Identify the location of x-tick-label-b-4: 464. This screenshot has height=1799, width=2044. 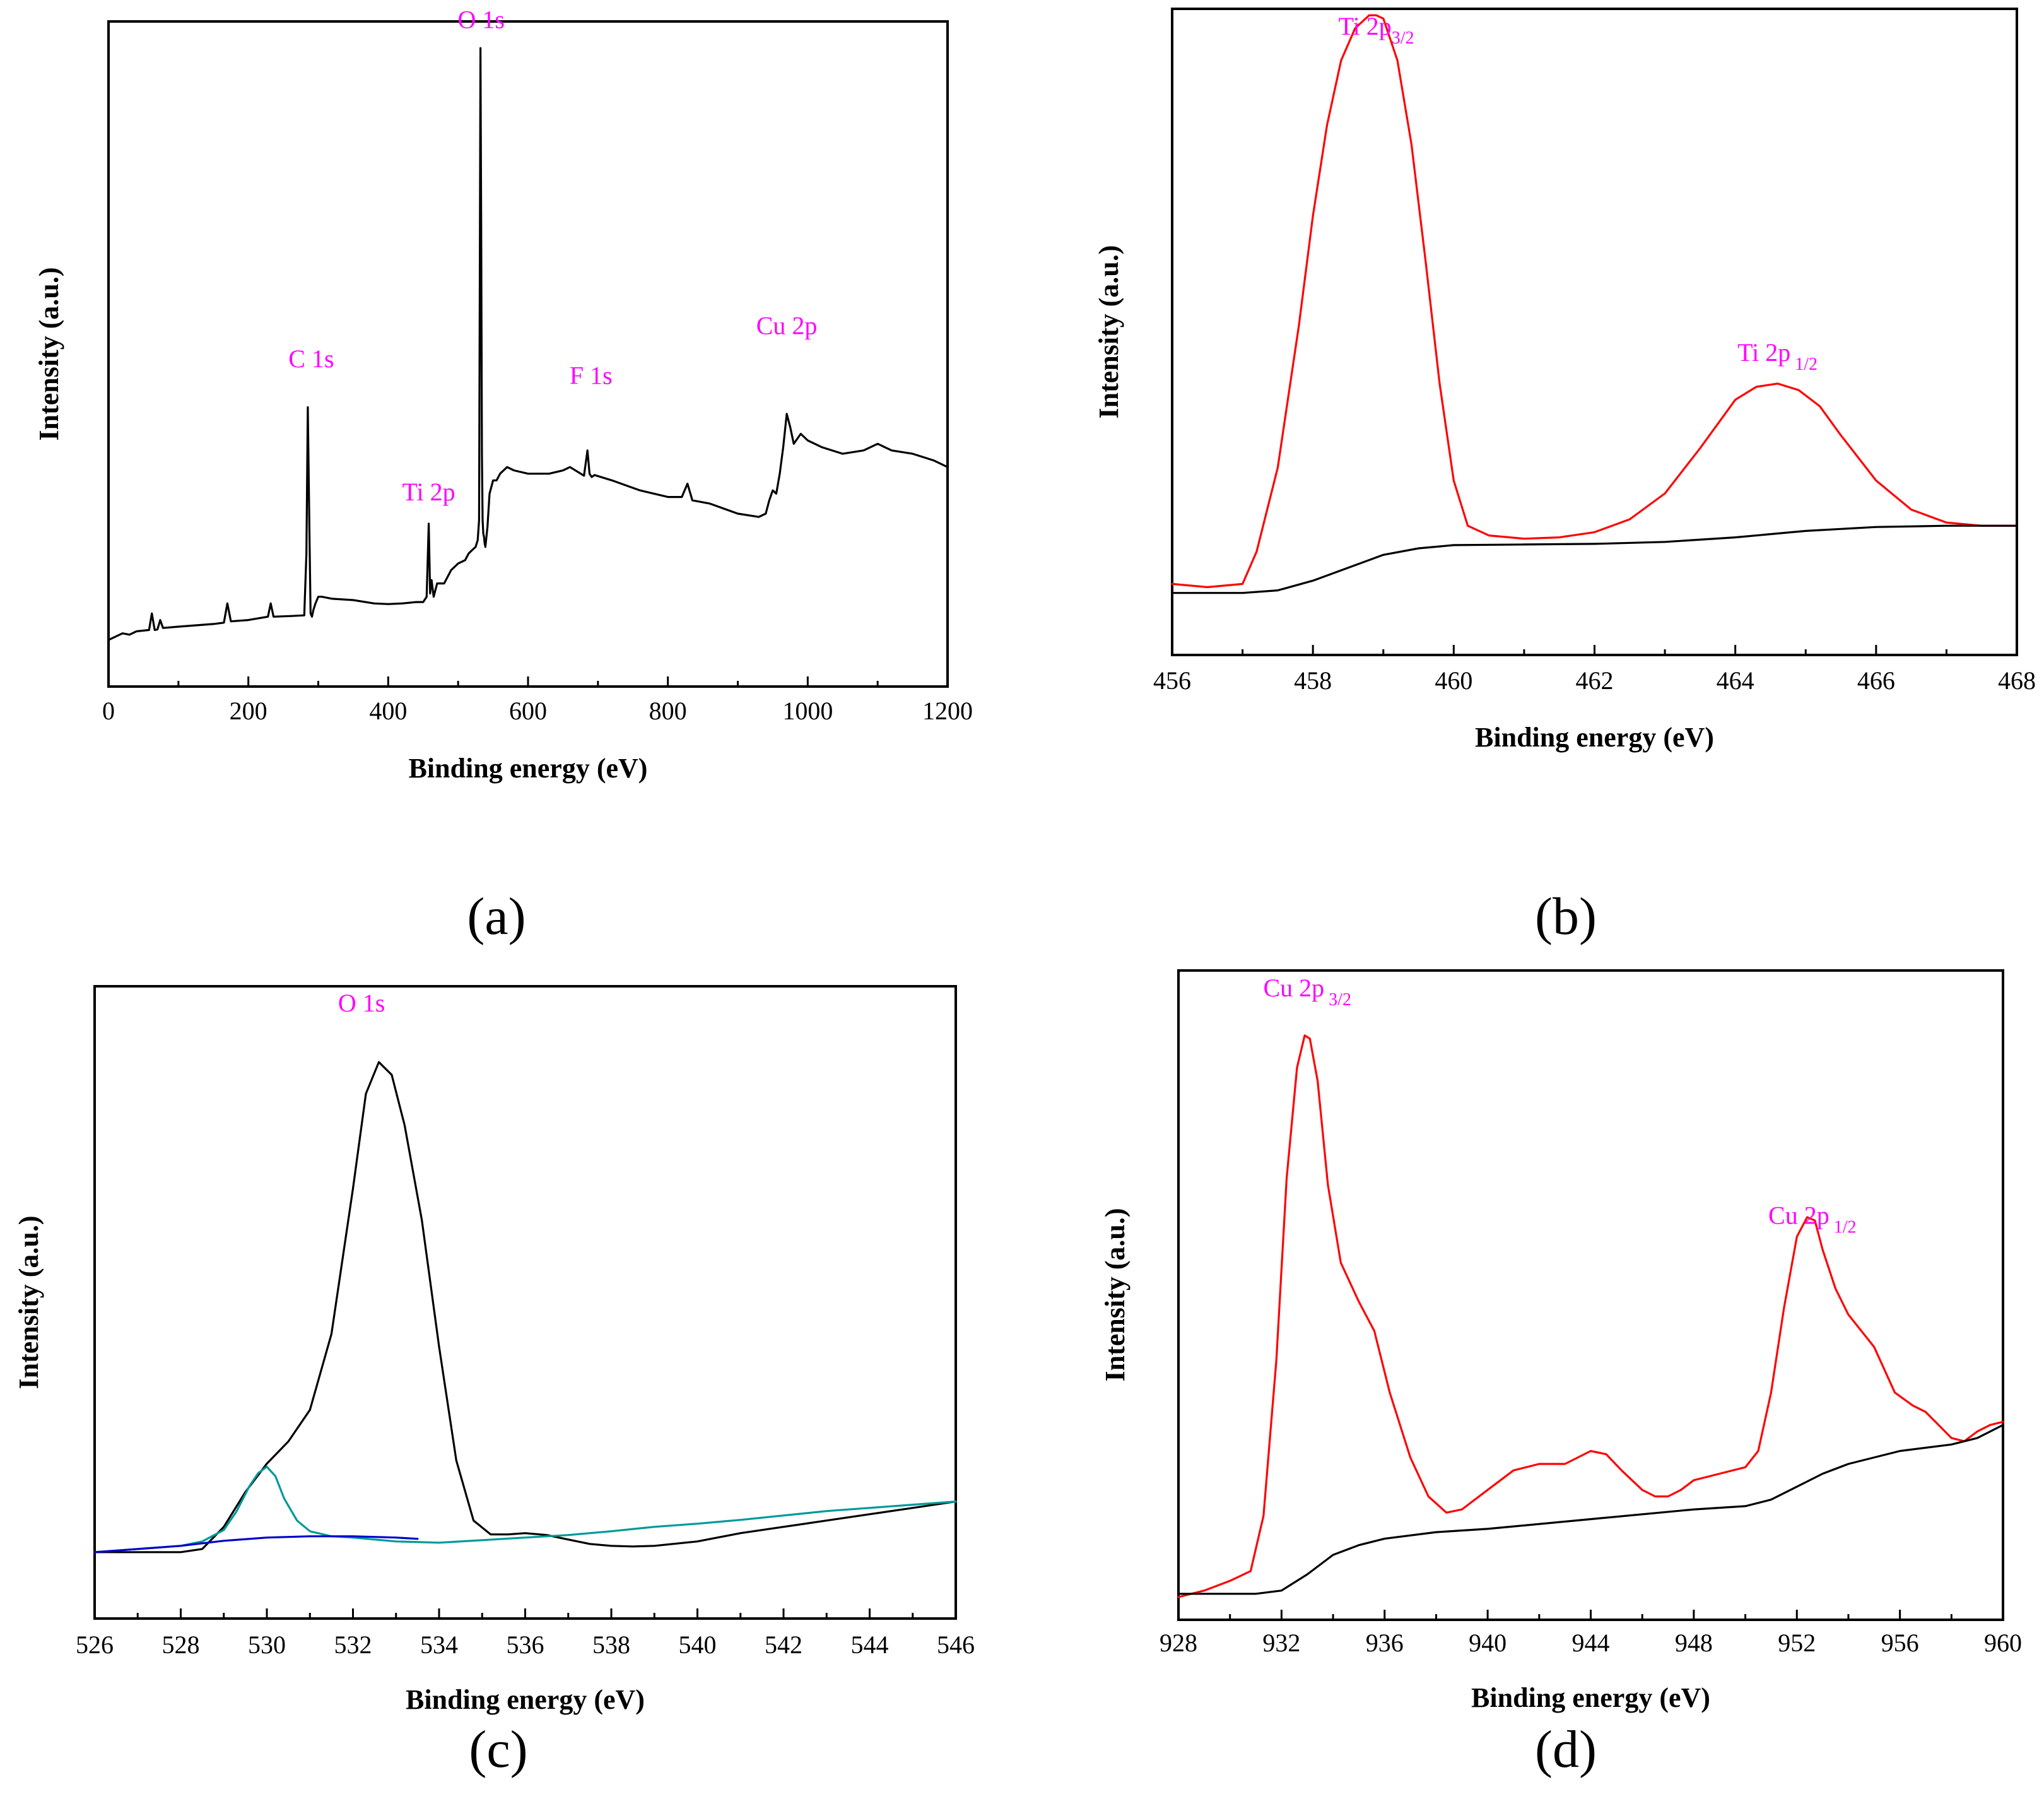
(1736, 680).